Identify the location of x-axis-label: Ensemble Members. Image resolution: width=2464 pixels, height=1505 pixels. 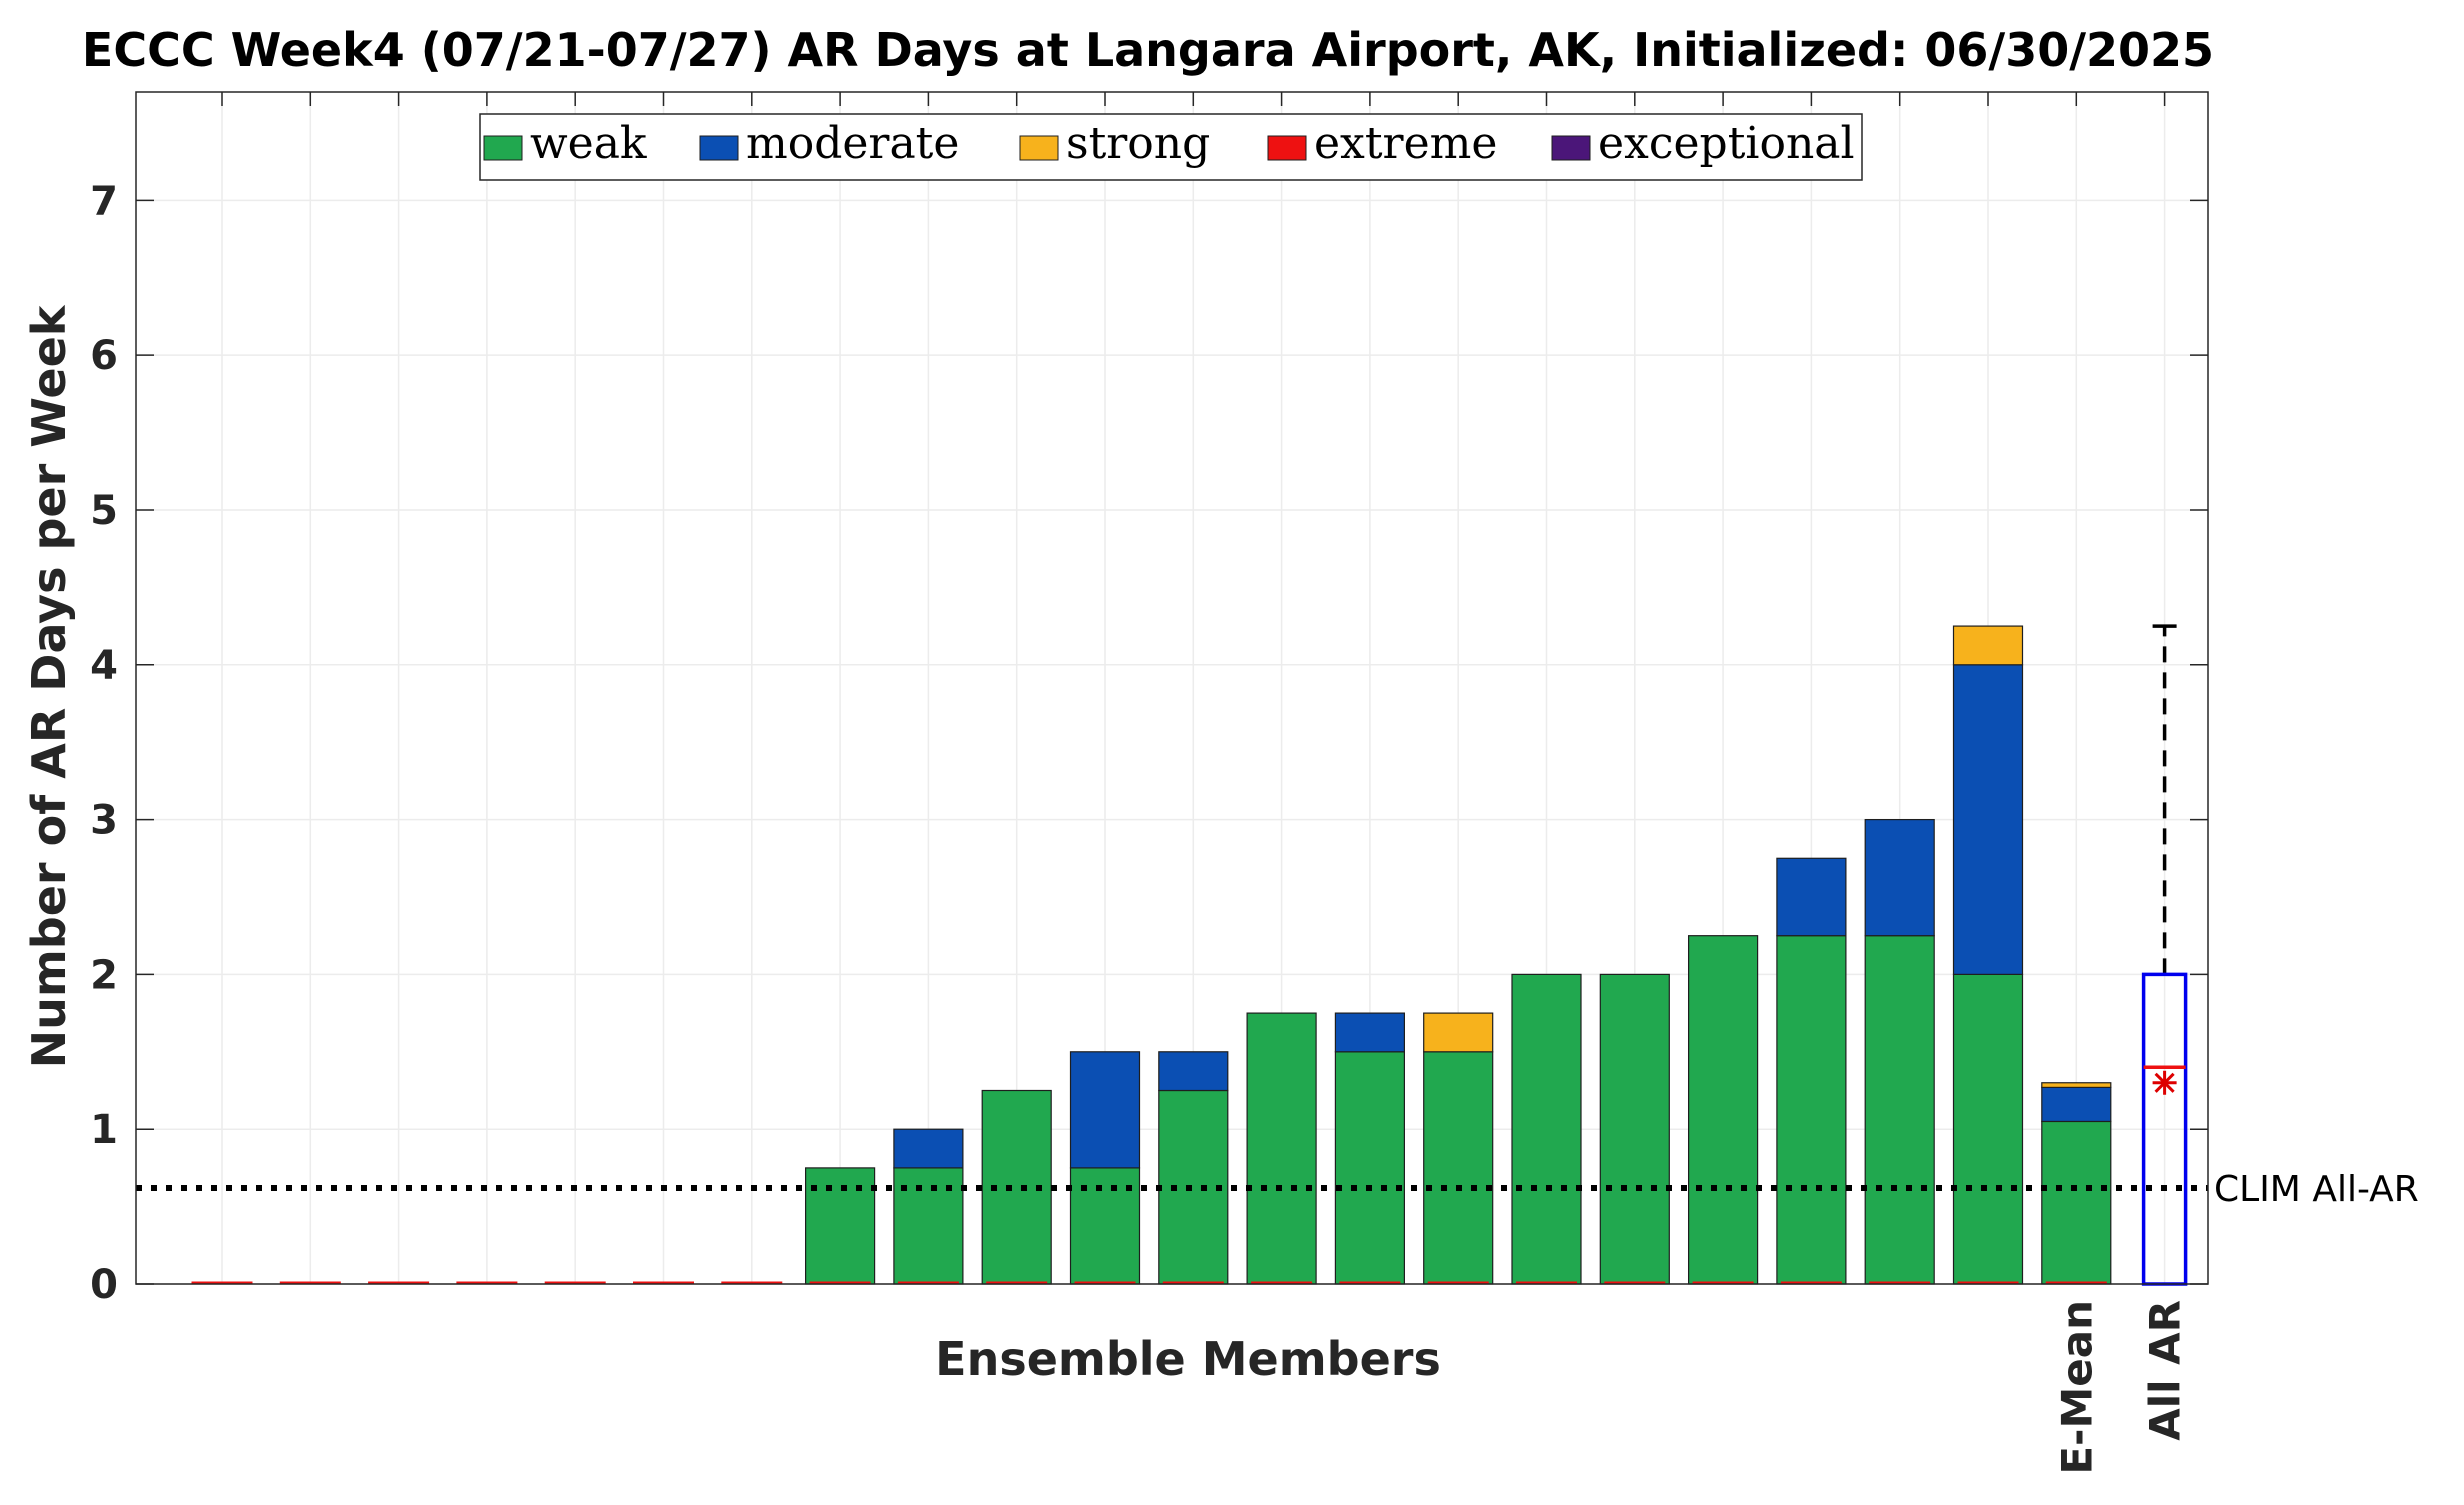
(1188, 1359).